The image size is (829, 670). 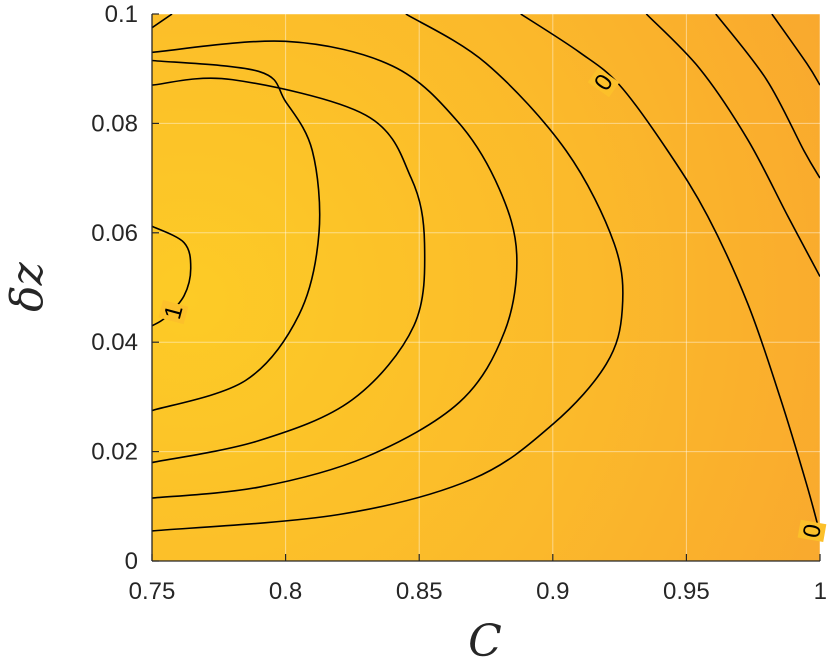 I want to click on x-tick-label: 0.9, so click(x=552, y=591).